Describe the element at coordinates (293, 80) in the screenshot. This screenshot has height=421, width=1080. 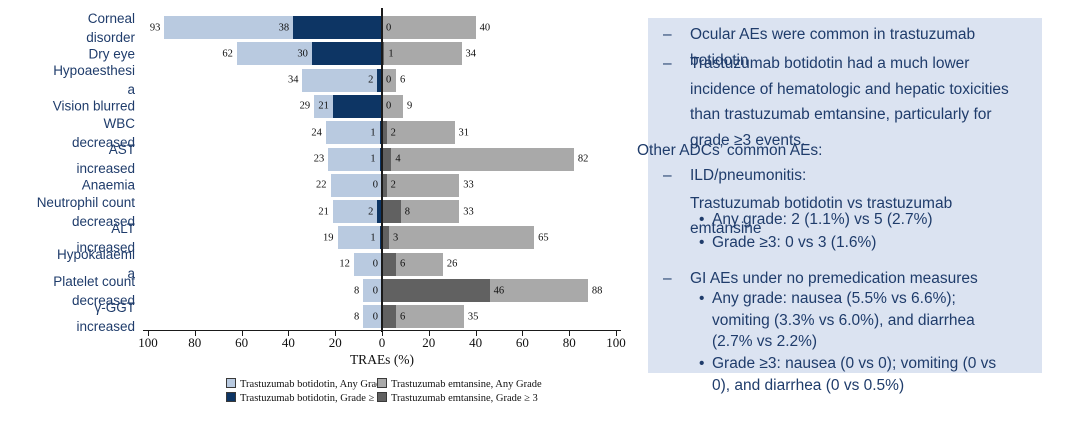
I see `value-botidotin-any: 34` at that location.